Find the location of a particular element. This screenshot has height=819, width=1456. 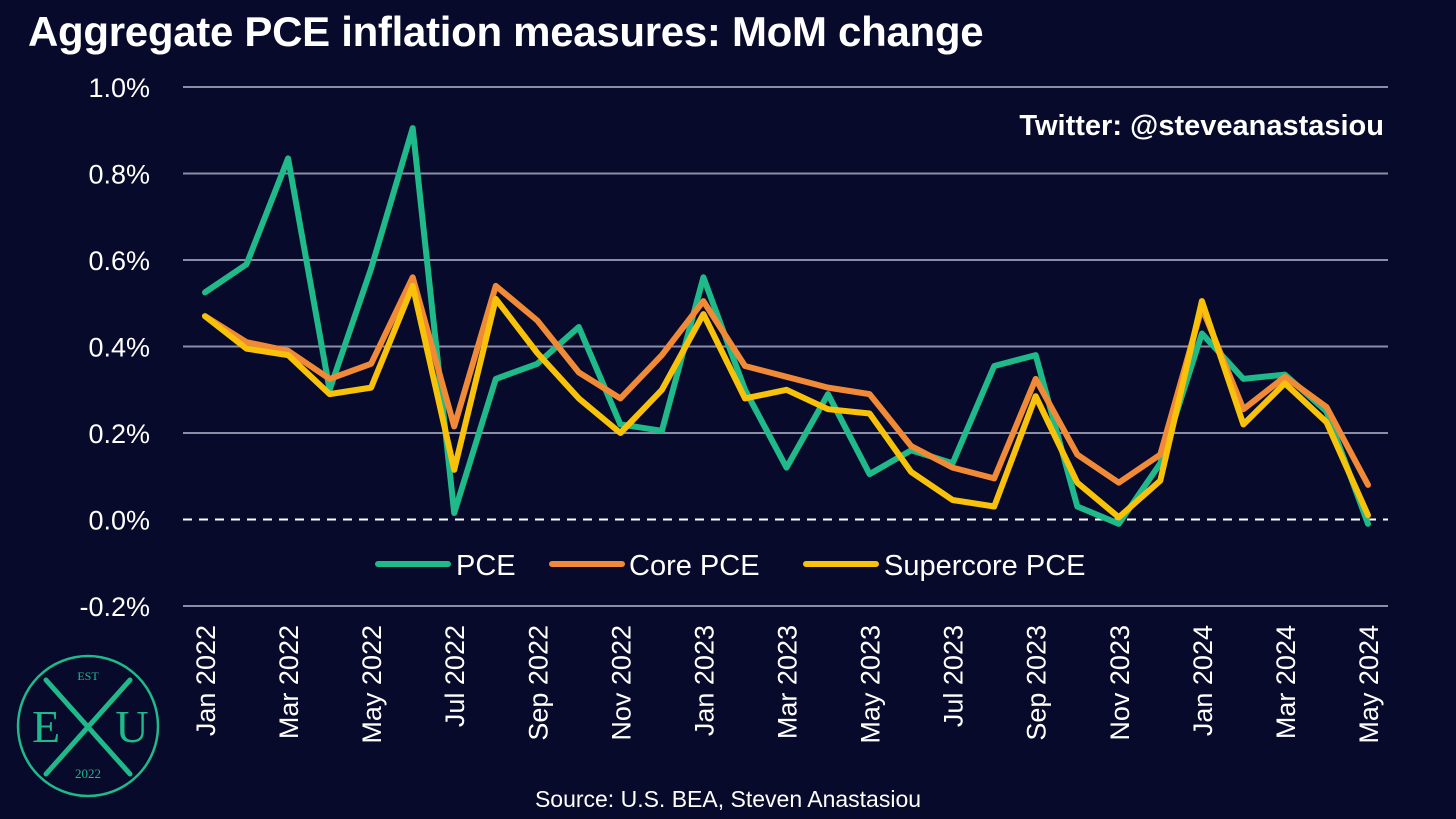

legend: PCE Core PCE Supercore PCE is located at coordinates (730, 566).